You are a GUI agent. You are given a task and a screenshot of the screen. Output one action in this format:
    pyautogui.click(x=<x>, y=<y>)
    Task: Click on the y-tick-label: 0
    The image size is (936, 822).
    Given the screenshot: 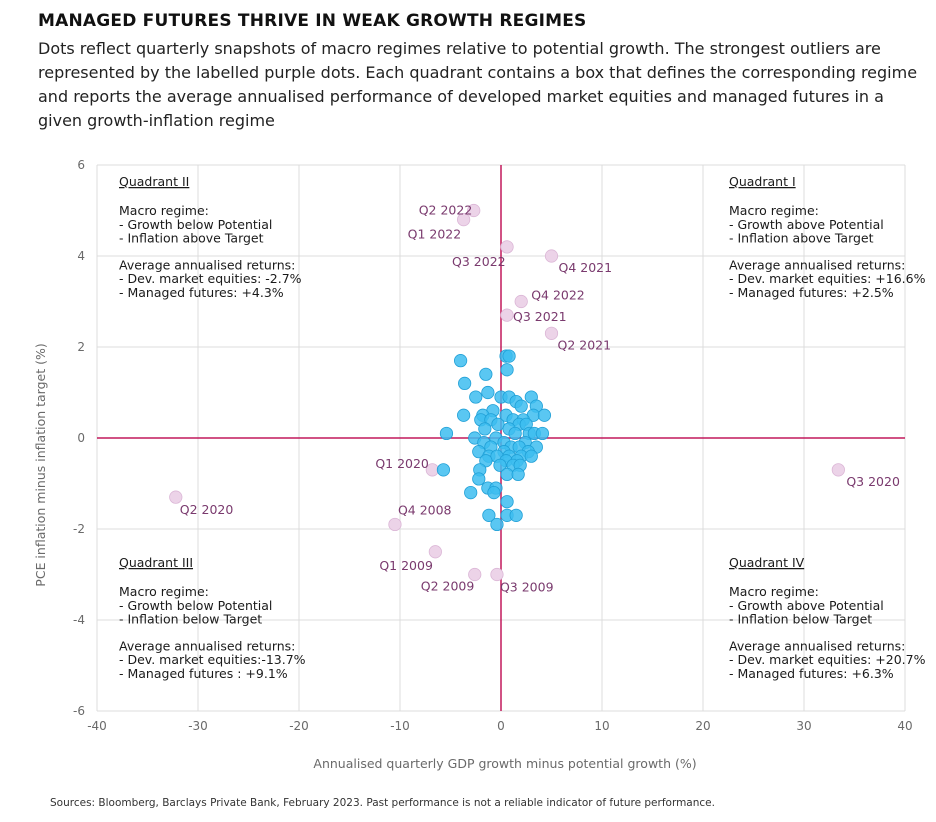 What is the action you would take?
    pyautogui.click(x=81, y=438)
    